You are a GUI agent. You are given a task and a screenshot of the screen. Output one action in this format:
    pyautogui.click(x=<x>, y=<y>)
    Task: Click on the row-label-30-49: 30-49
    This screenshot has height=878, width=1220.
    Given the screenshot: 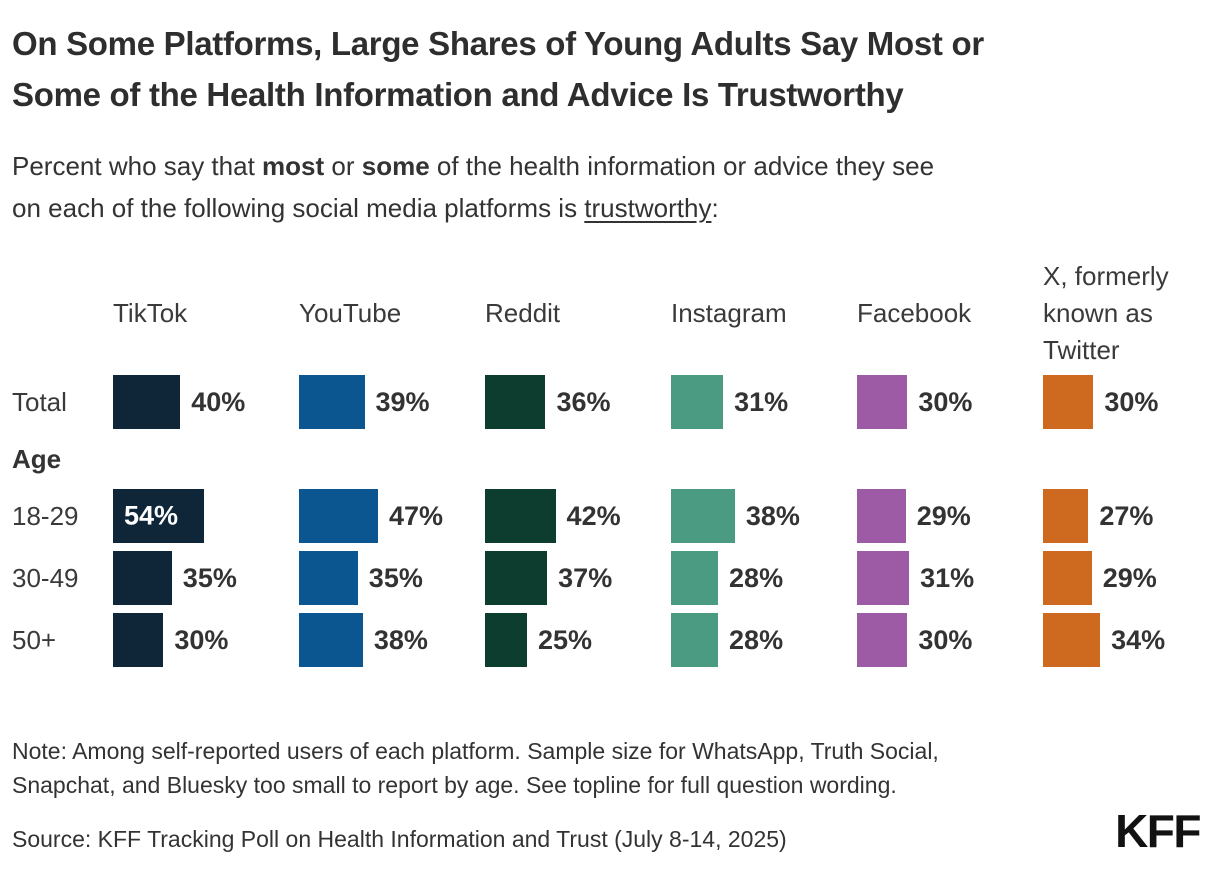 What is the action you would take?
    pyautogui.click(x=45, y=577)
    